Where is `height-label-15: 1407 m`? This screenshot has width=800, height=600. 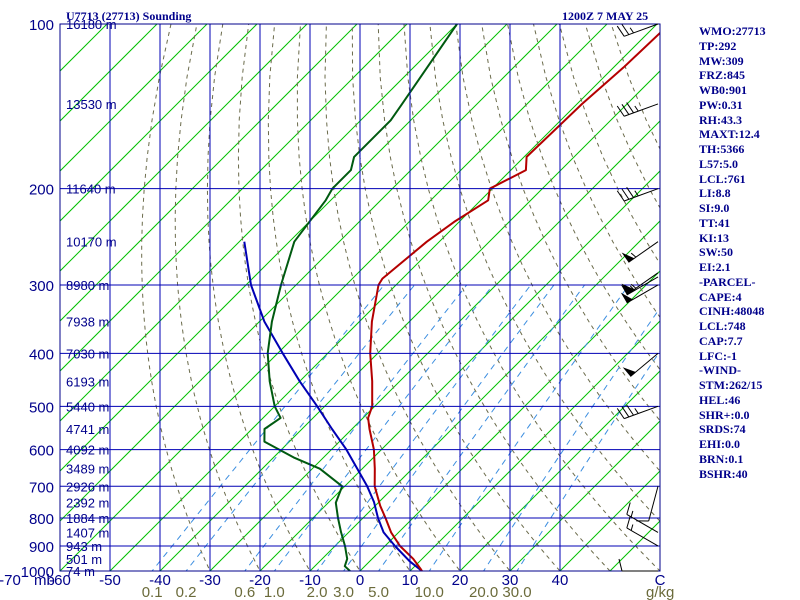
height-label-15: 1407 m is located at coordinates (87, 532).